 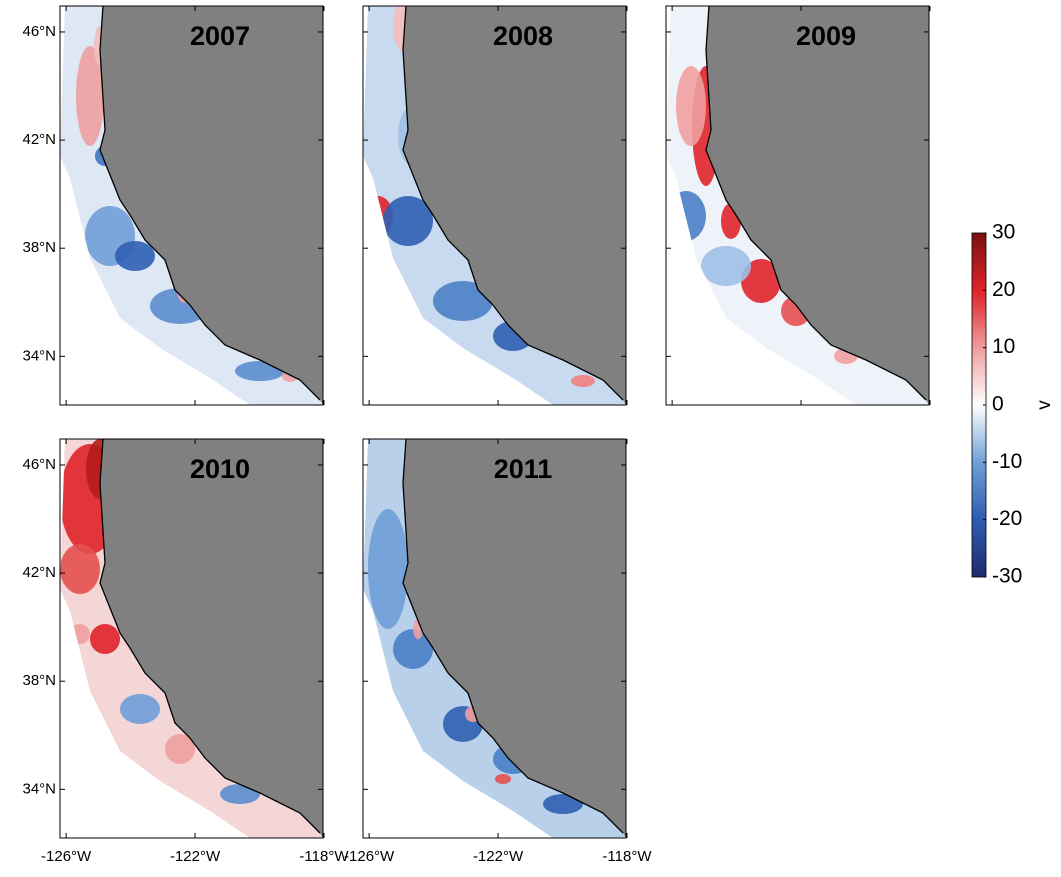 I want to click on panel-title: 2010, so click(x=220, y=469).